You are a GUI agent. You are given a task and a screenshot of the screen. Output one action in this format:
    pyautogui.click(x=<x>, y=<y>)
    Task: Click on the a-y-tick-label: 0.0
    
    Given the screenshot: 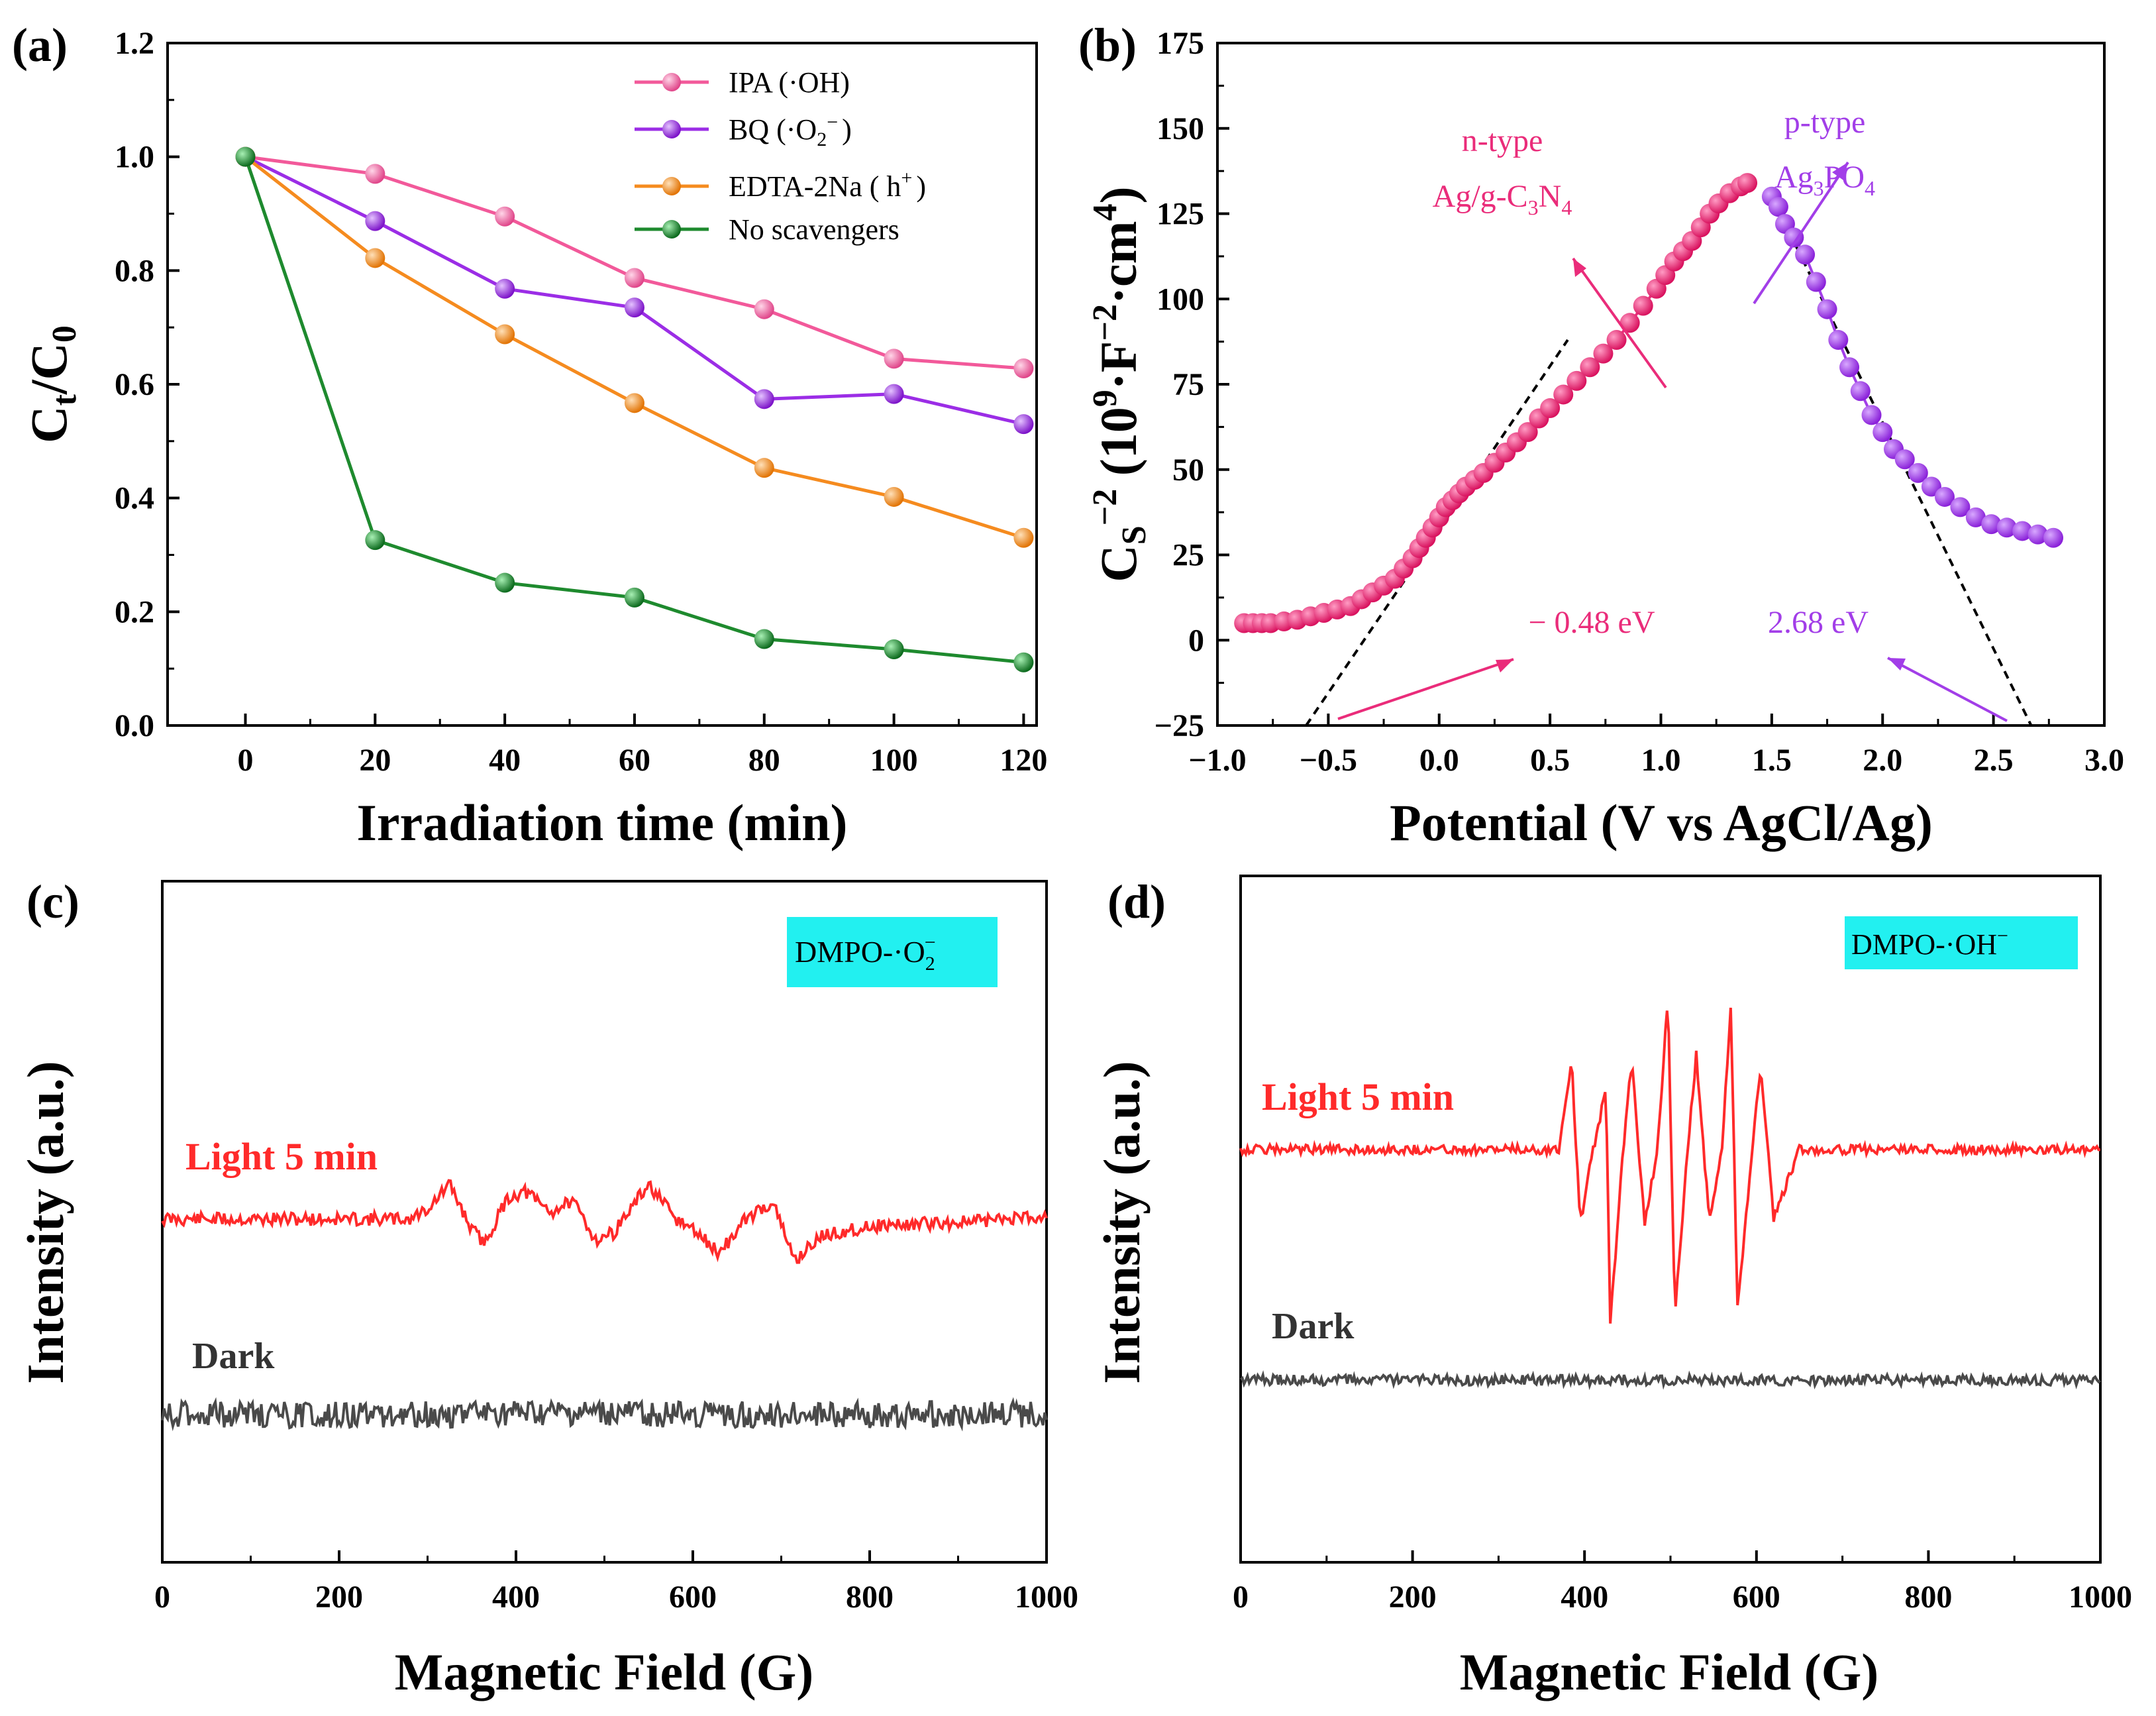 What is the action you would take?
    pyautogui.click(x=134, y=725)
    